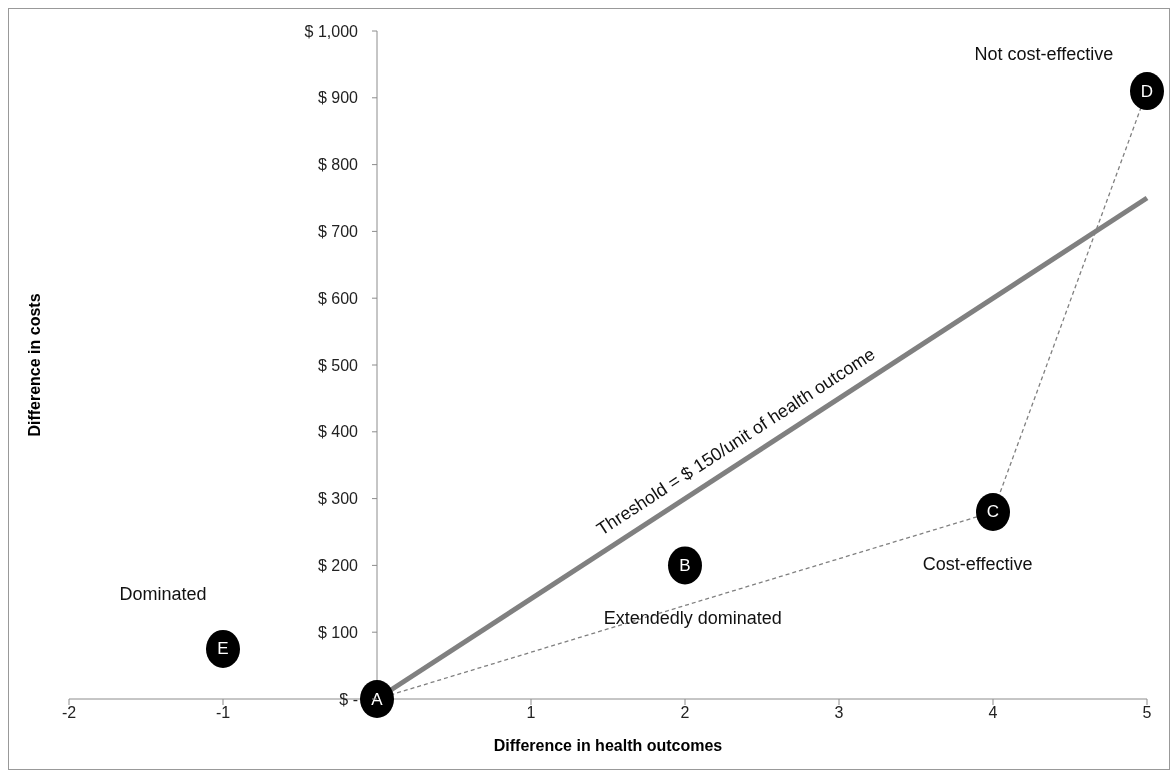 The width and height of the screenshot is (1176, 774). I want to click on x-tick-label: 5, so click(1147, 713).